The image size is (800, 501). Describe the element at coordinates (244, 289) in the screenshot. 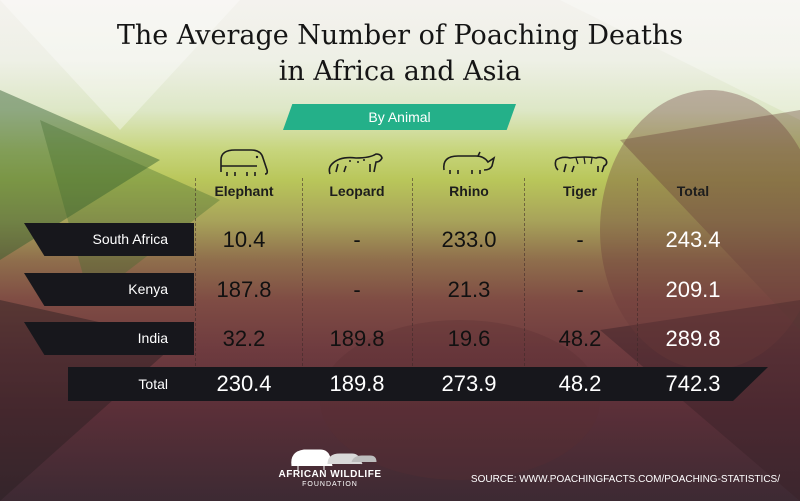

I see `table-cell: 187.8` at that location.